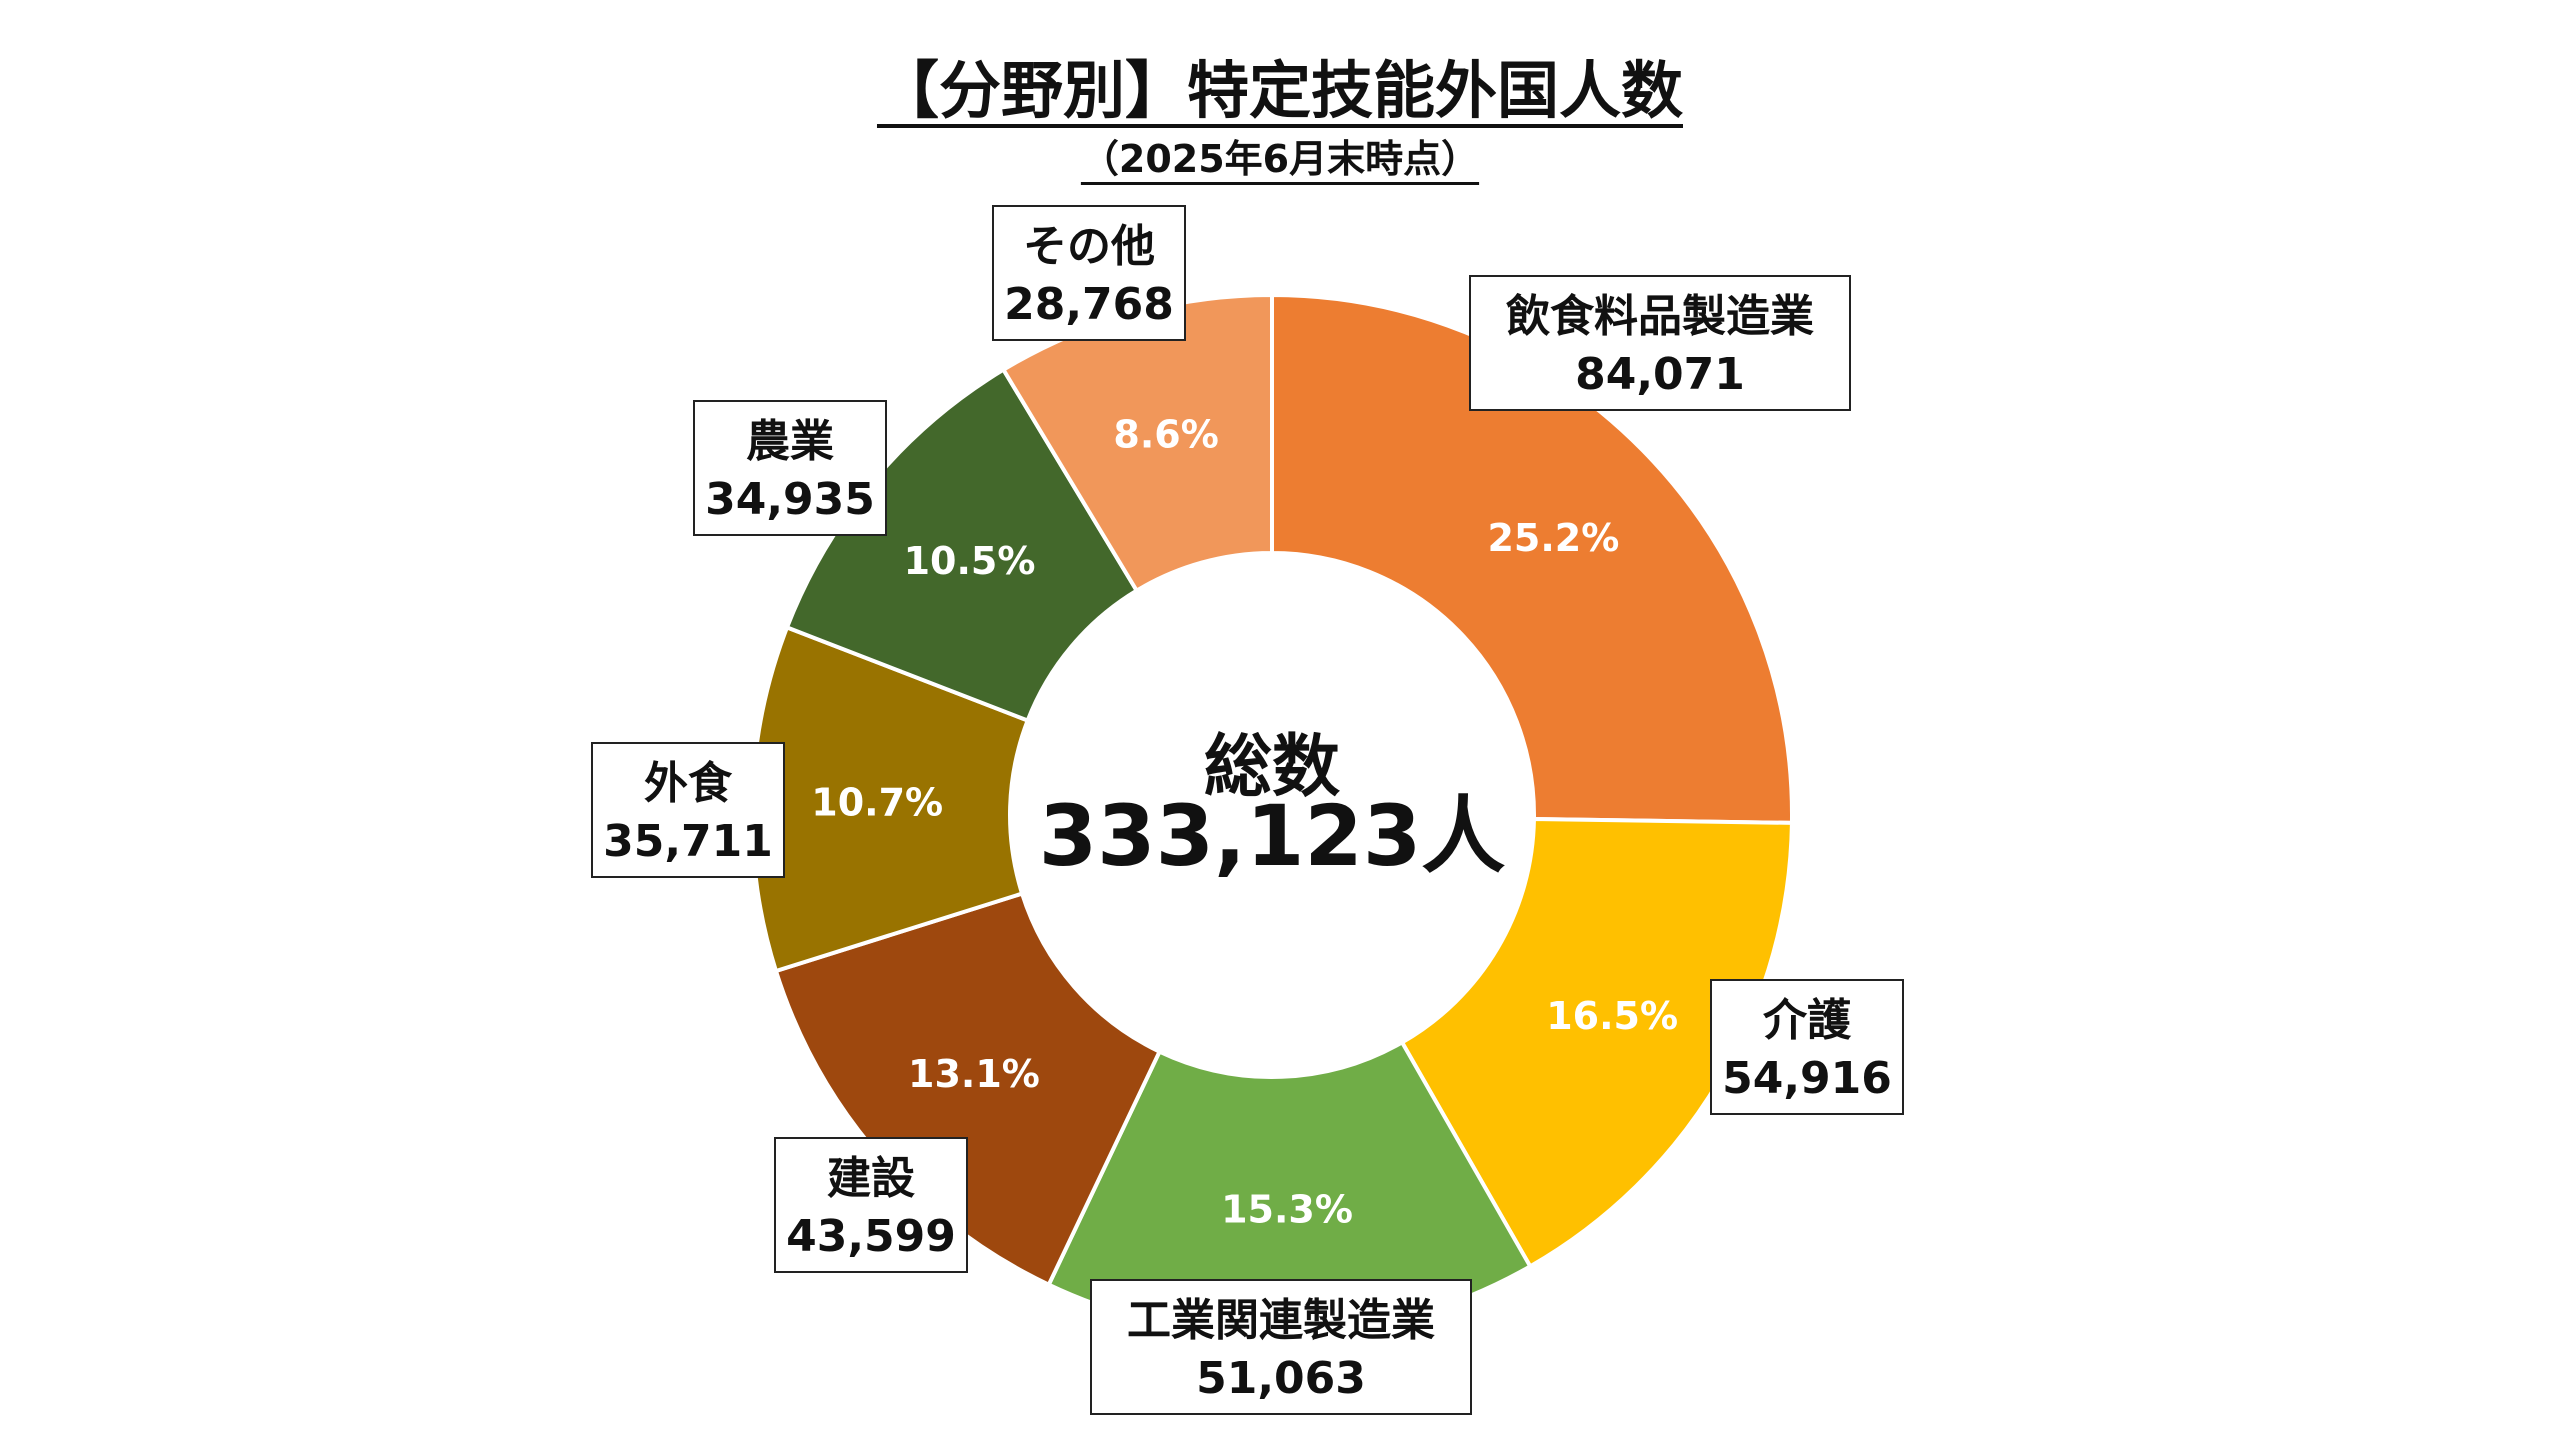 Image resolution: width=2560 pixels, height=1440 pixels. What do you see at coordinates (877, 802) in the screenshot?
I see `percent-label-food-service: 10.7%` at bounding box center [877, 802].